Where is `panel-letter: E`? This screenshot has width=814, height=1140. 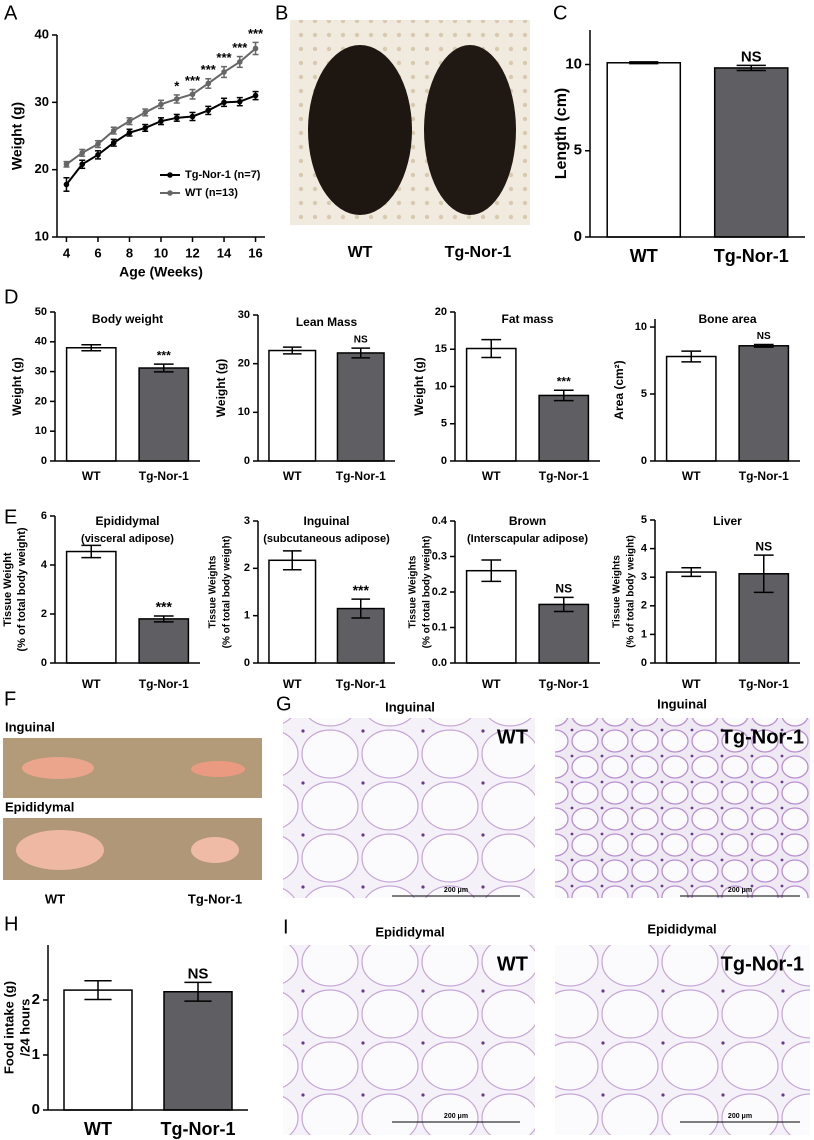
panel-letter: E is located at coordinates (10, 517).